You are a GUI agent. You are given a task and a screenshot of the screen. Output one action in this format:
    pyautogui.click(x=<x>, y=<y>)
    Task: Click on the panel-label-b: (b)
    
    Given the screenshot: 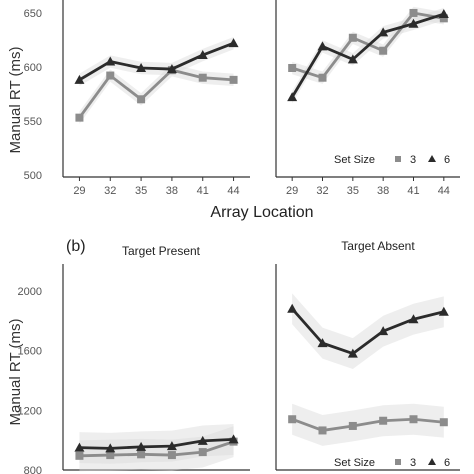 What is the action you would take?
    pyautogui.click(x=76, y=246)
    